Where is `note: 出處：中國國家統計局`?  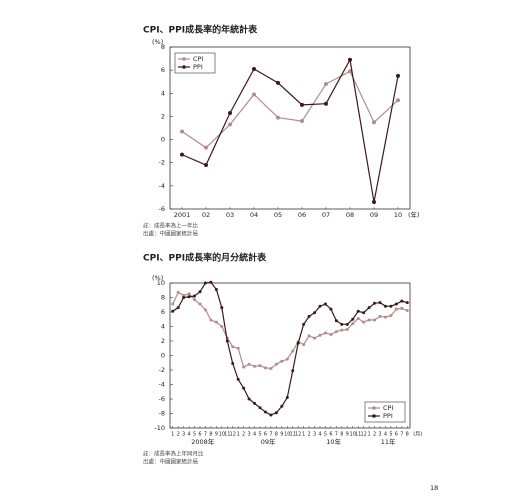
note: 出處：中國國家統計局 is located at coordinates (170, 462).